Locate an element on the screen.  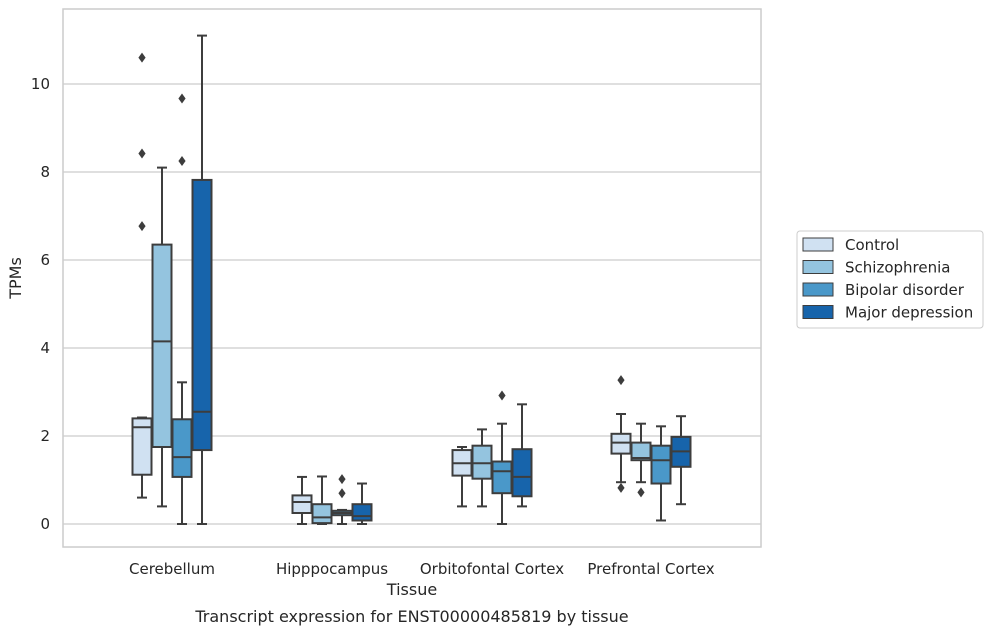
y-tick-label: 10 is located at coordinates (40, 84).